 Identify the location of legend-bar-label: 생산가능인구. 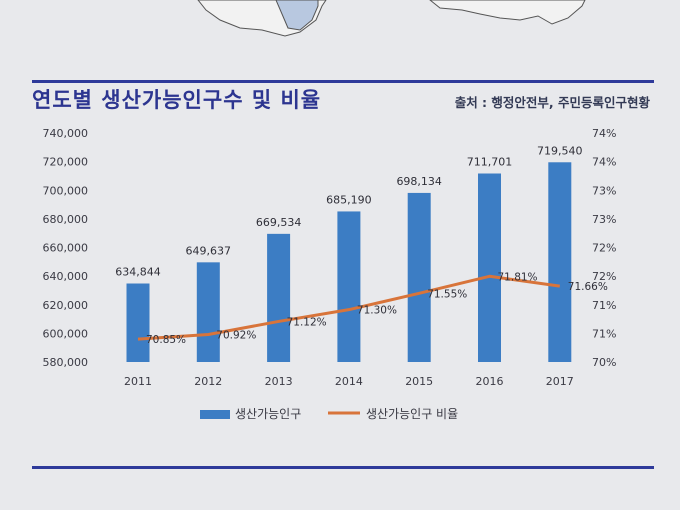
(268, 414).